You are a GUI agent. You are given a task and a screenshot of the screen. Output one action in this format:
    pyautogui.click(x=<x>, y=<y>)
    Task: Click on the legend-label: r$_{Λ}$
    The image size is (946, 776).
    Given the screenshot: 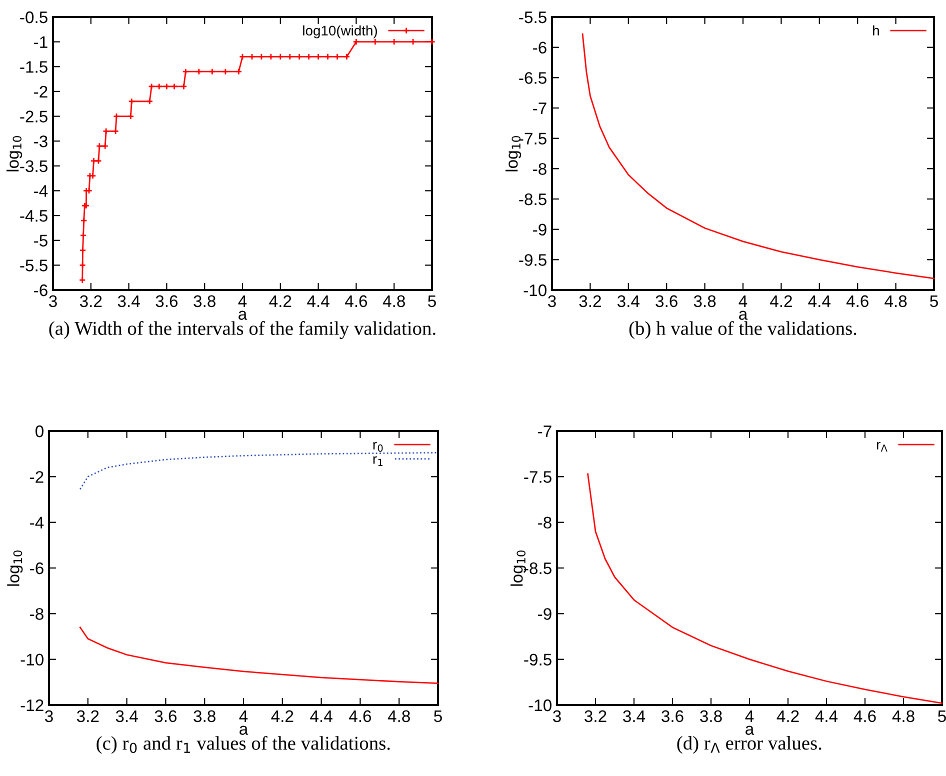 What is the action you would take?
    pyautogui.click(x=882, y=447)
    